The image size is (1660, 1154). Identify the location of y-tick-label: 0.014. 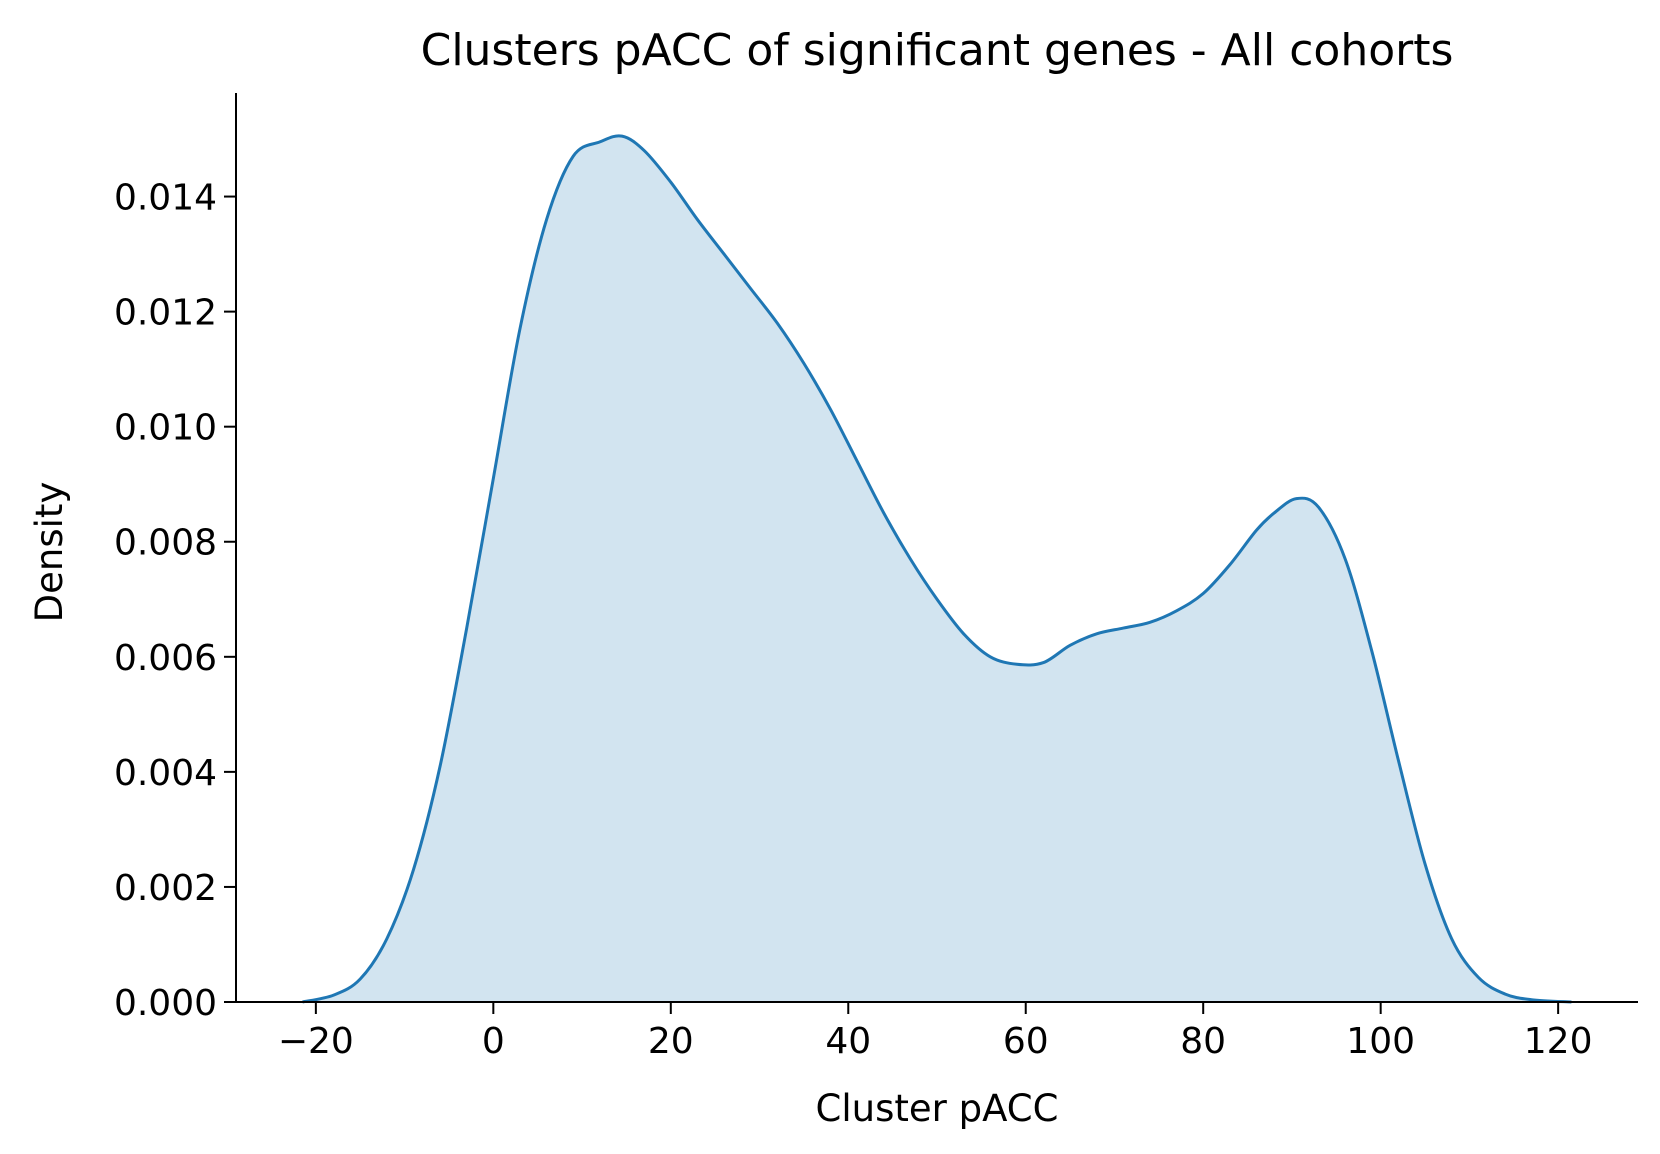
(165, 198).